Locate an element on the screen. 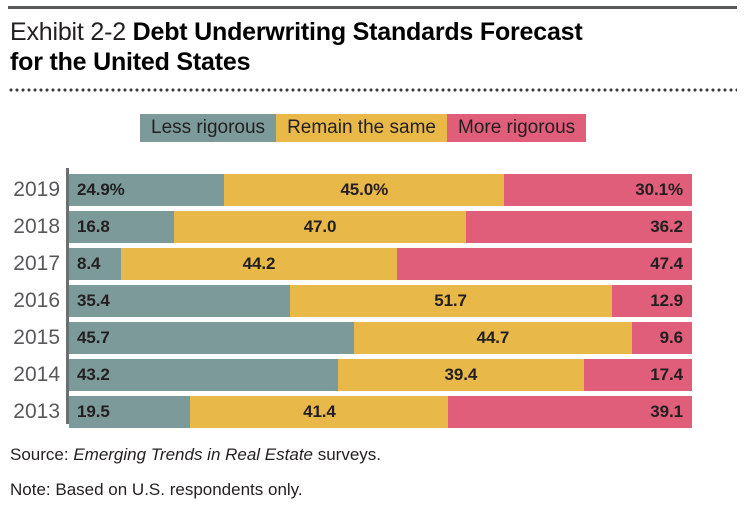 The width and height of the screenshot is (745, 516). legend-item-label: Less rigorous is located at coordinates (208, 127).